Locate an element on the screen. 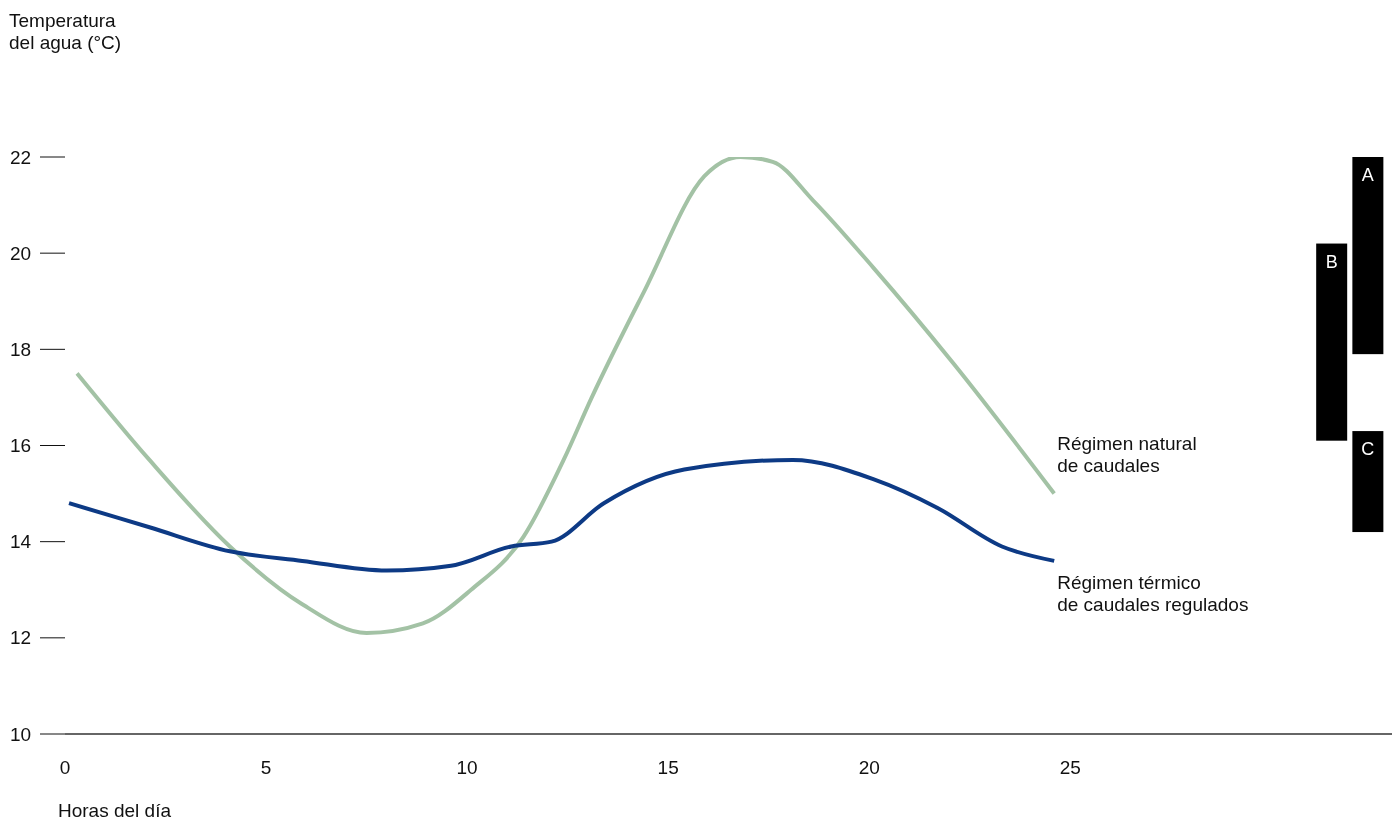 This screenshot has height=823, width=1397. x-tick-label: 15 is located at coordinates (668, 767).